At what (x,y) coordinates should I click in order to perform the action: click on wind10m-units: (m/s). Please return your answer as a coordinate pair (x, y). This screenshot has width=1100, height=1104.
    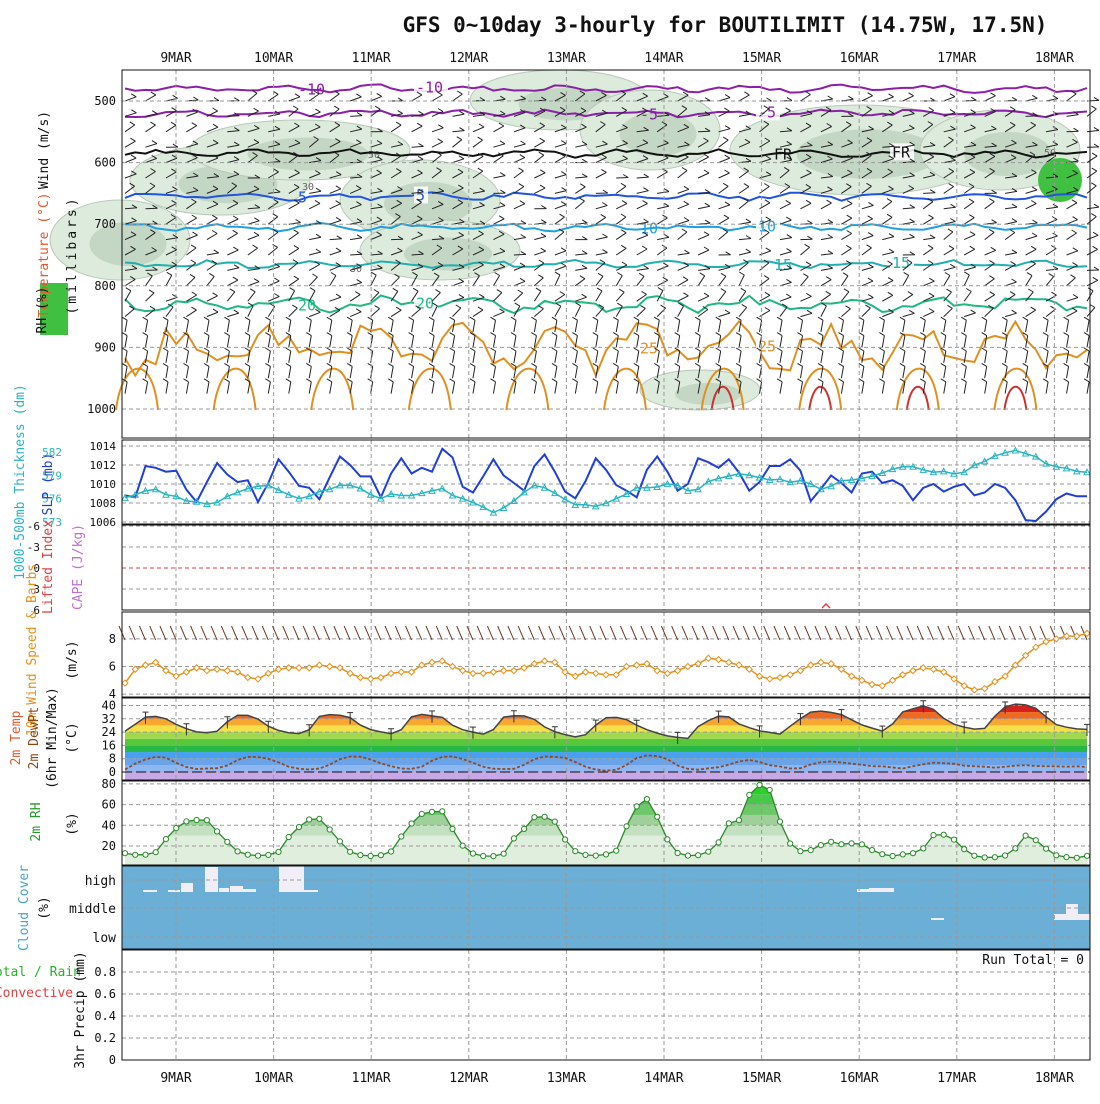
    Looking at the image, I should click on (72, 659).